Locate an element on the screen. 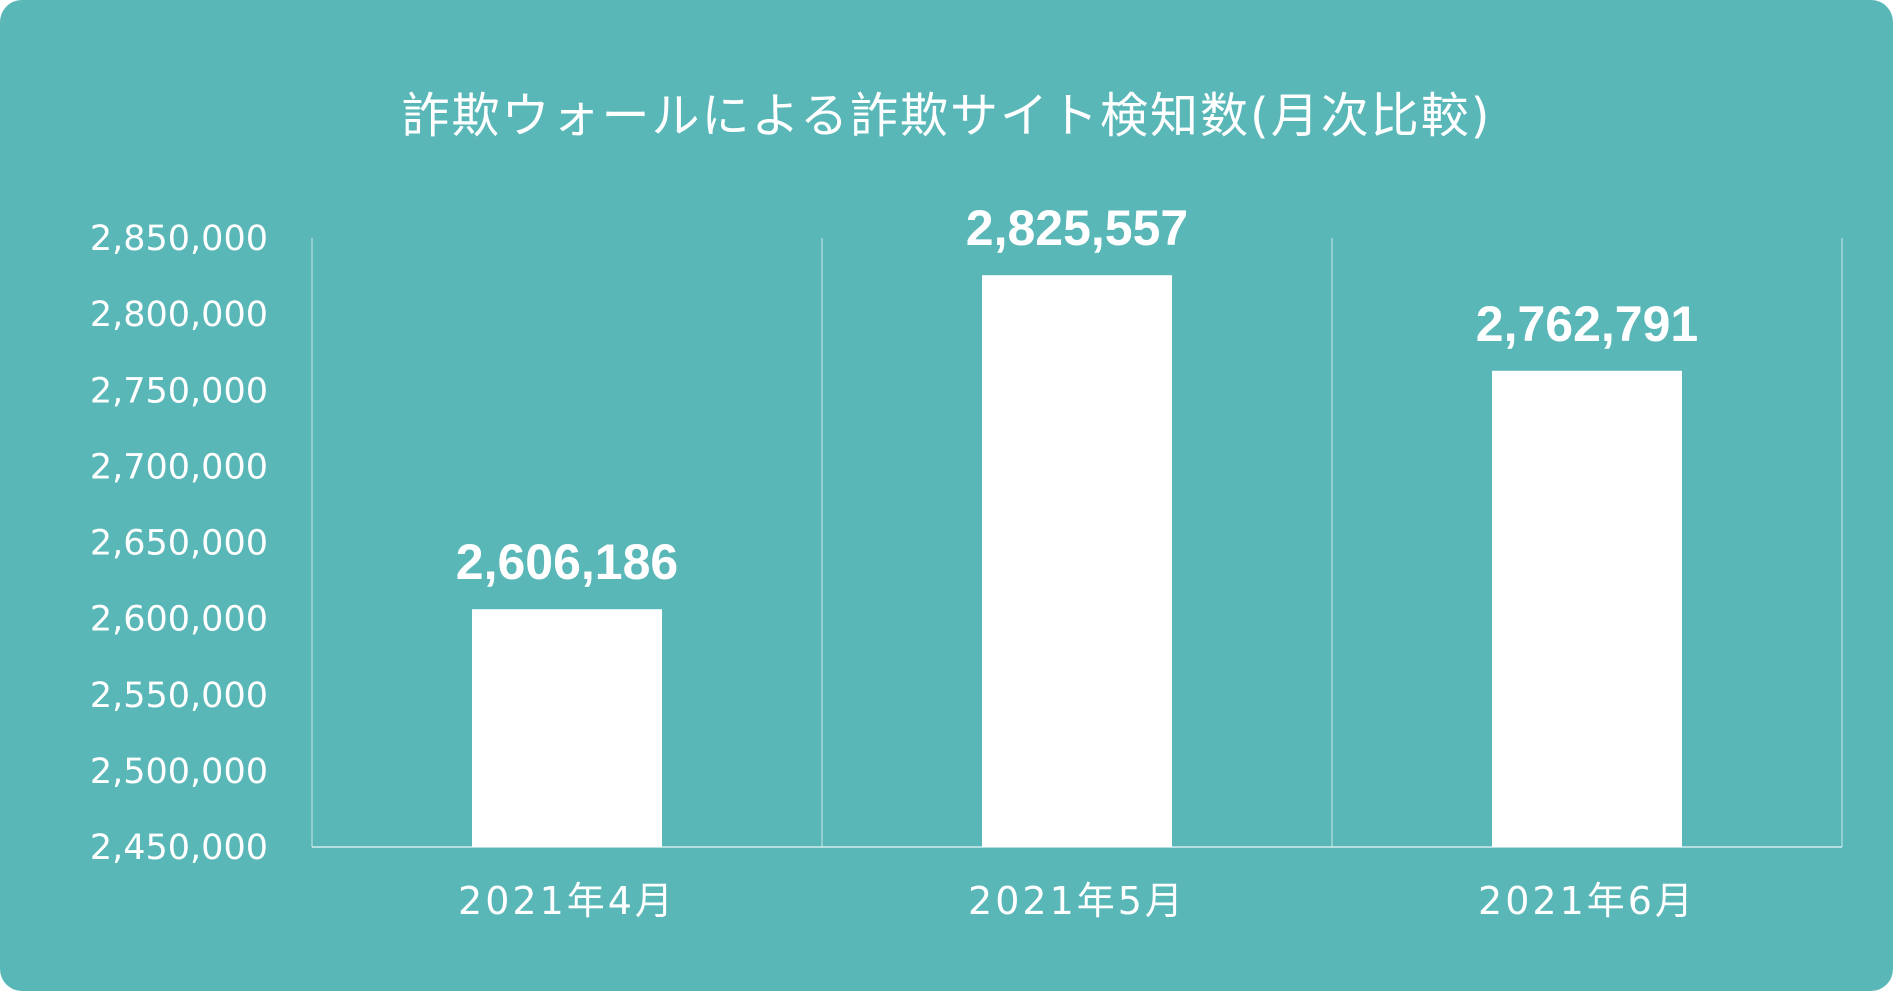 The width and height of the screenshot is (1893, 991). chart-title: 詐欺ウォールによる詐欺サイト検知数(月次比較) is located at coordinates (946, 116).